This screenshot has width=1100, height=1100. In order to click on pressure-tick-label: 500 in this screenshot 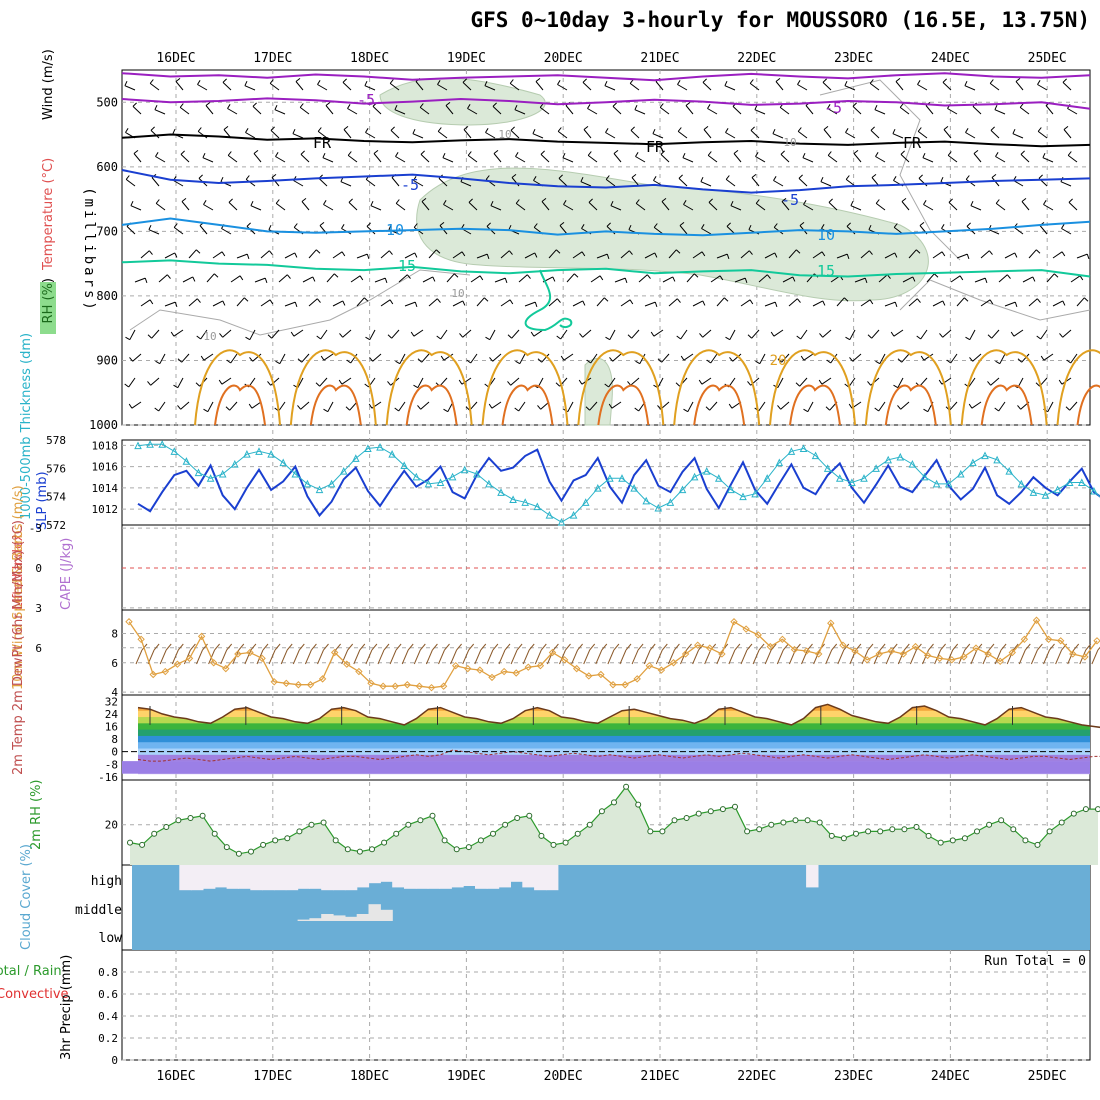, I will do `click(107, 102)`.